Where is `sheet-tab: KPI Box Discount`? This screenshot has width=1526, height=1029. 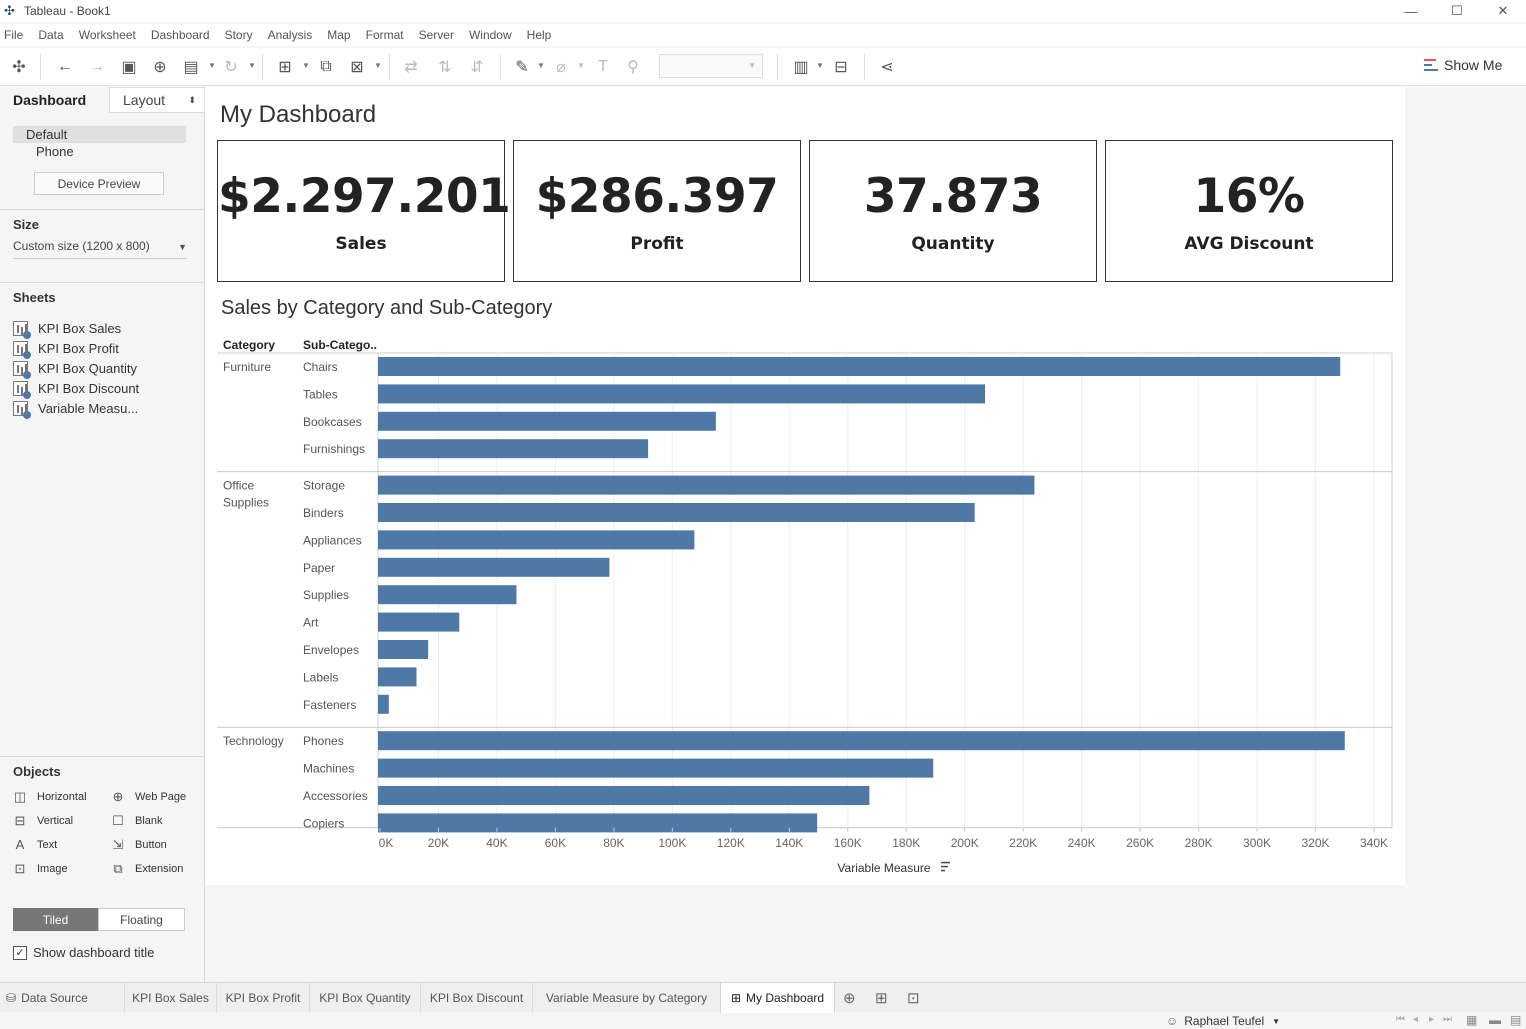
sheet-tab: KPI Box Discount is located at coordinates (476, 998).